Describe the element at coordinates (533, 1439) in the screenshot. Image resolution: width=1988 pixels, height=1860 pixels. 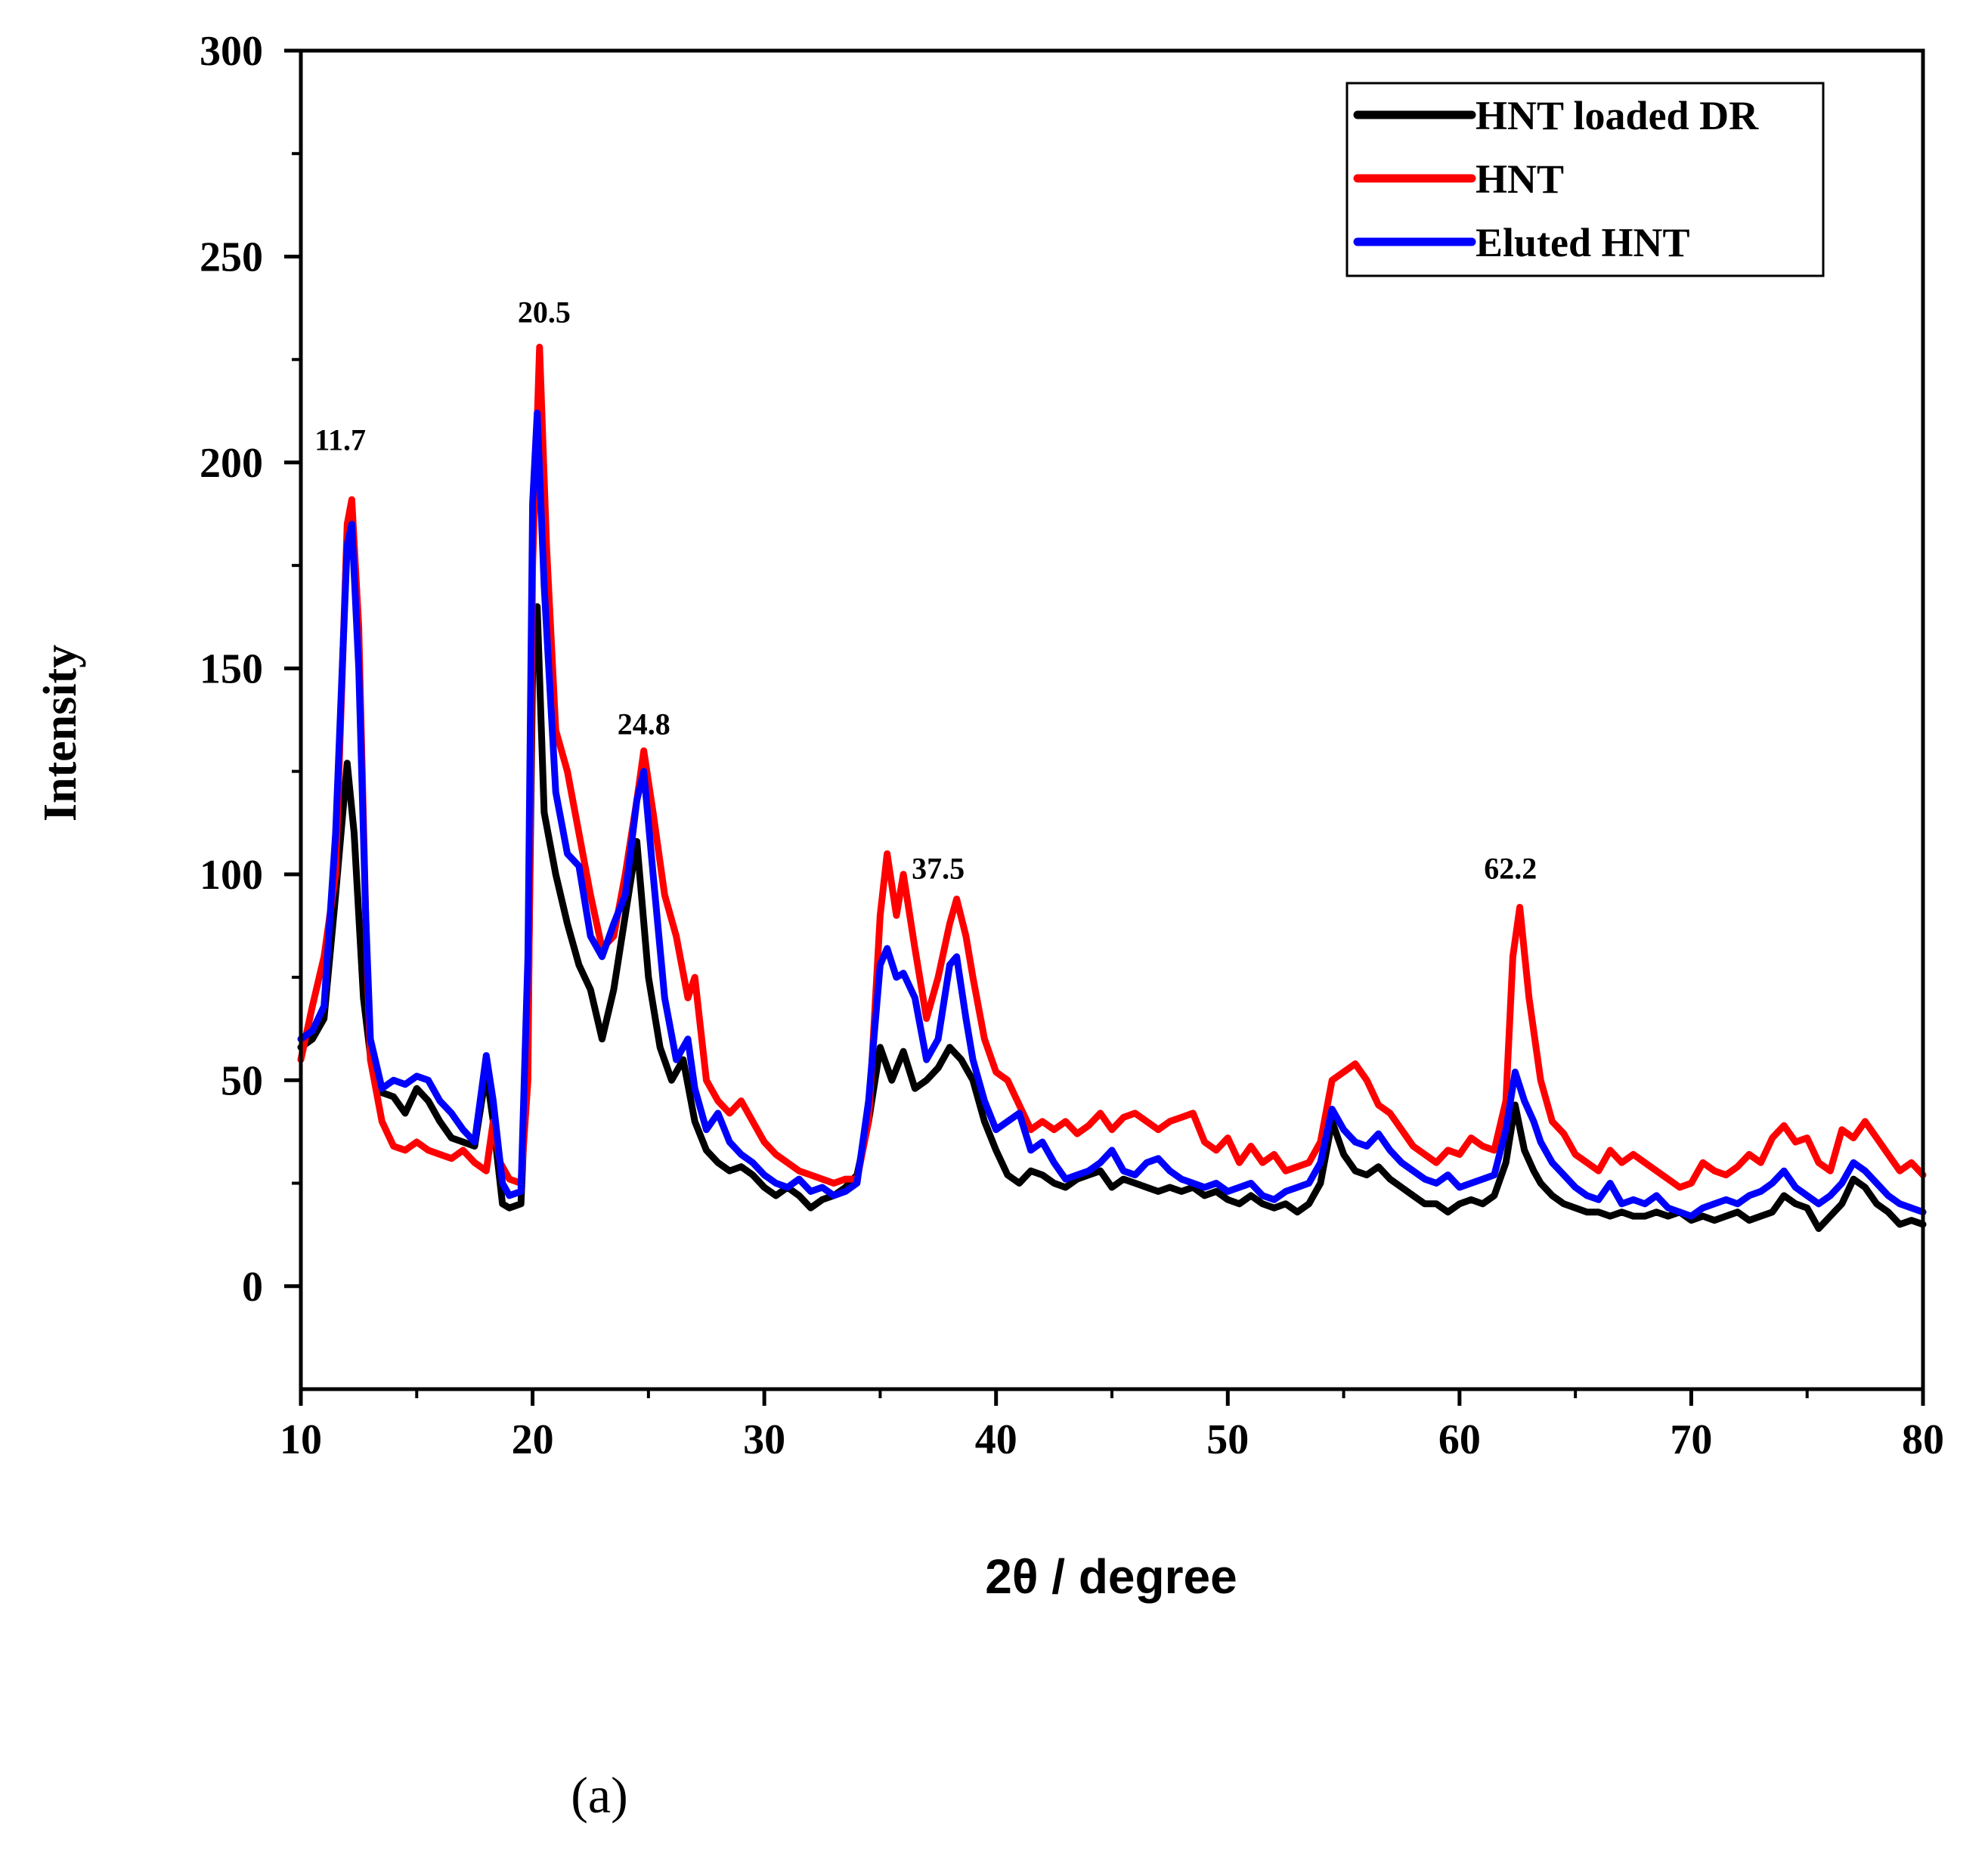
I see `x-tick-label: 20` at that location.